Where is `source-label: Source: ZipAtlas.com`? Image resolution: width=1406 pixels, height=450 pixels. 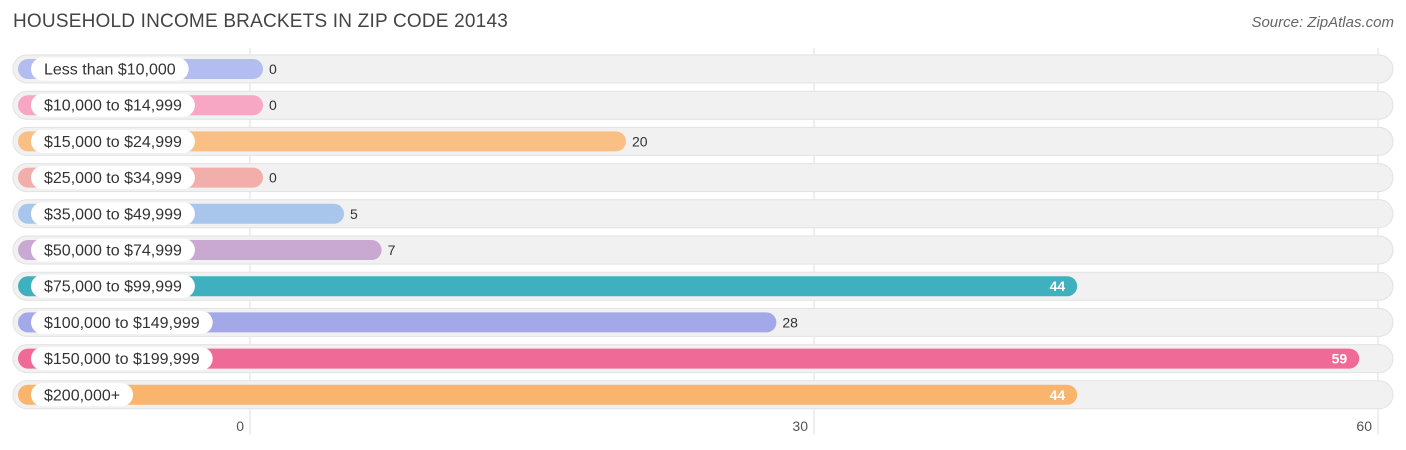 source-label: Source: ZipAtlas.com is located at coordinates (1322, 22).